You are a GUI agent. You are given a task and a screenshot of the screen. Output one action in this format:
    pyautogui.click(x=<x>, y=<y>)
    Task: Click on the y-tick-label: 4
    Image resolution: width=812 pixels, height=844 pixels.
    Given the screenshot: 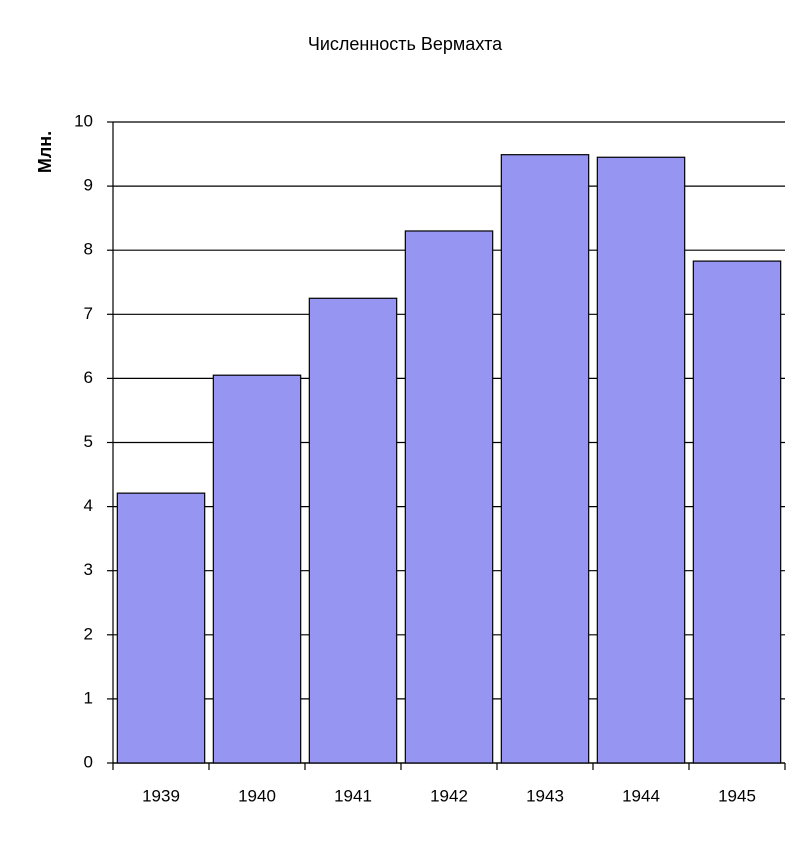 What is the action you would take?
    pyautogui.click(x=88, y=505)
    